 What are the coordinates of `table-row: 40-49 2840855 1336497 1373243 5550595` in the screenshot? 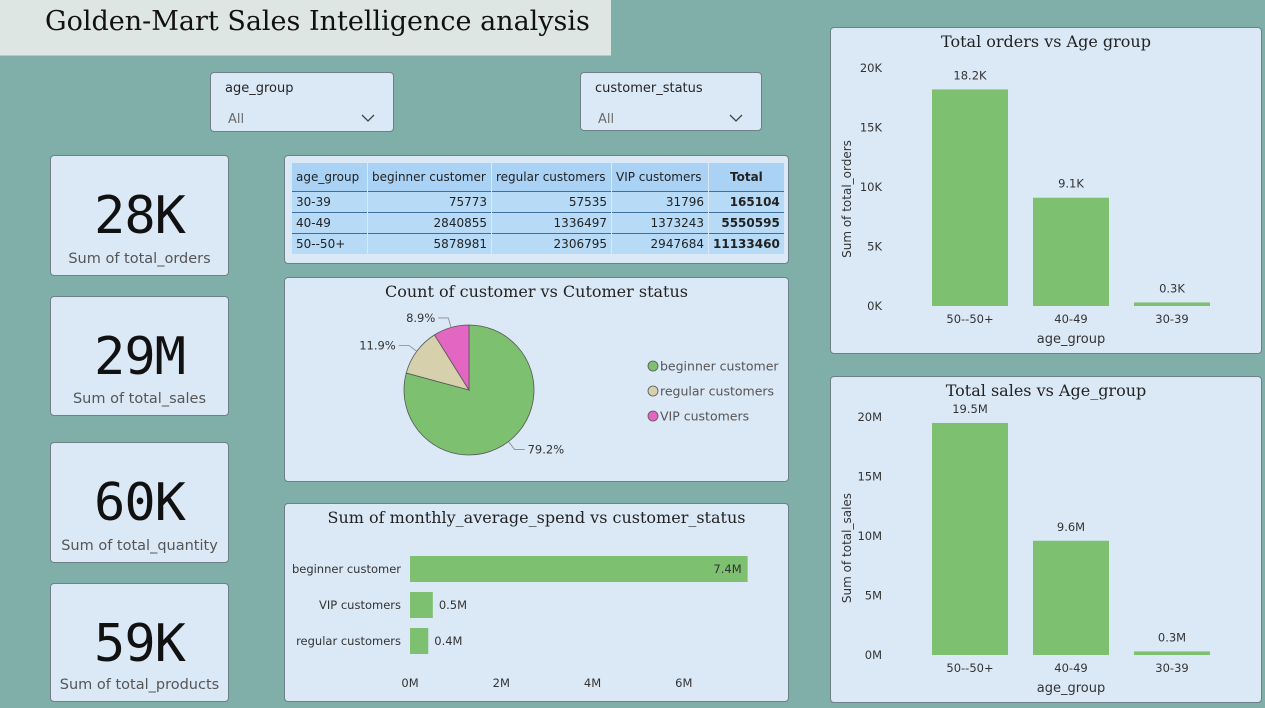 It's located at (538, 223).